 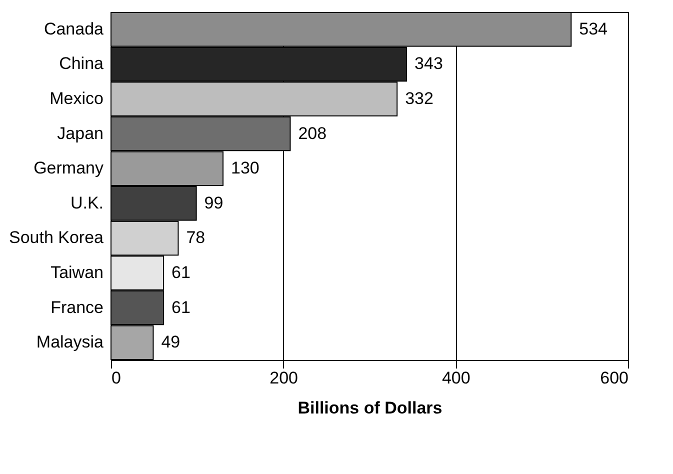 What do you see at coordinates (456, 378) in the screenshot?
I see `x-tick-label: 400` at bounding box center [456, 378].